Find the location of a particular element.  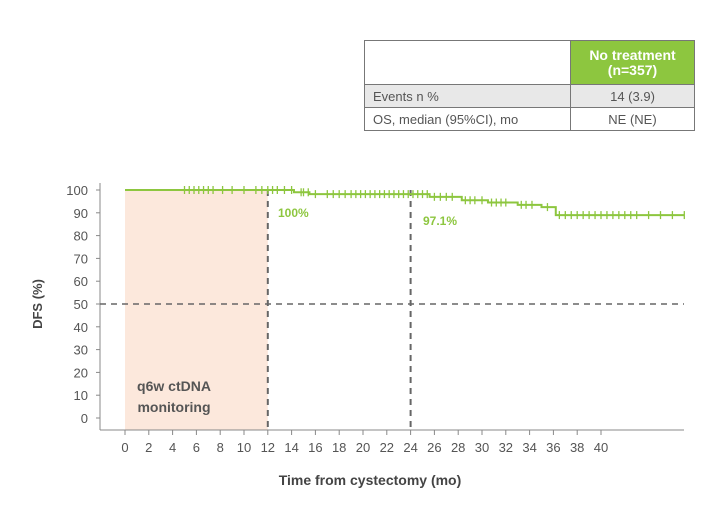

x-tick-label: 30 is located at coordinates (482, 447).